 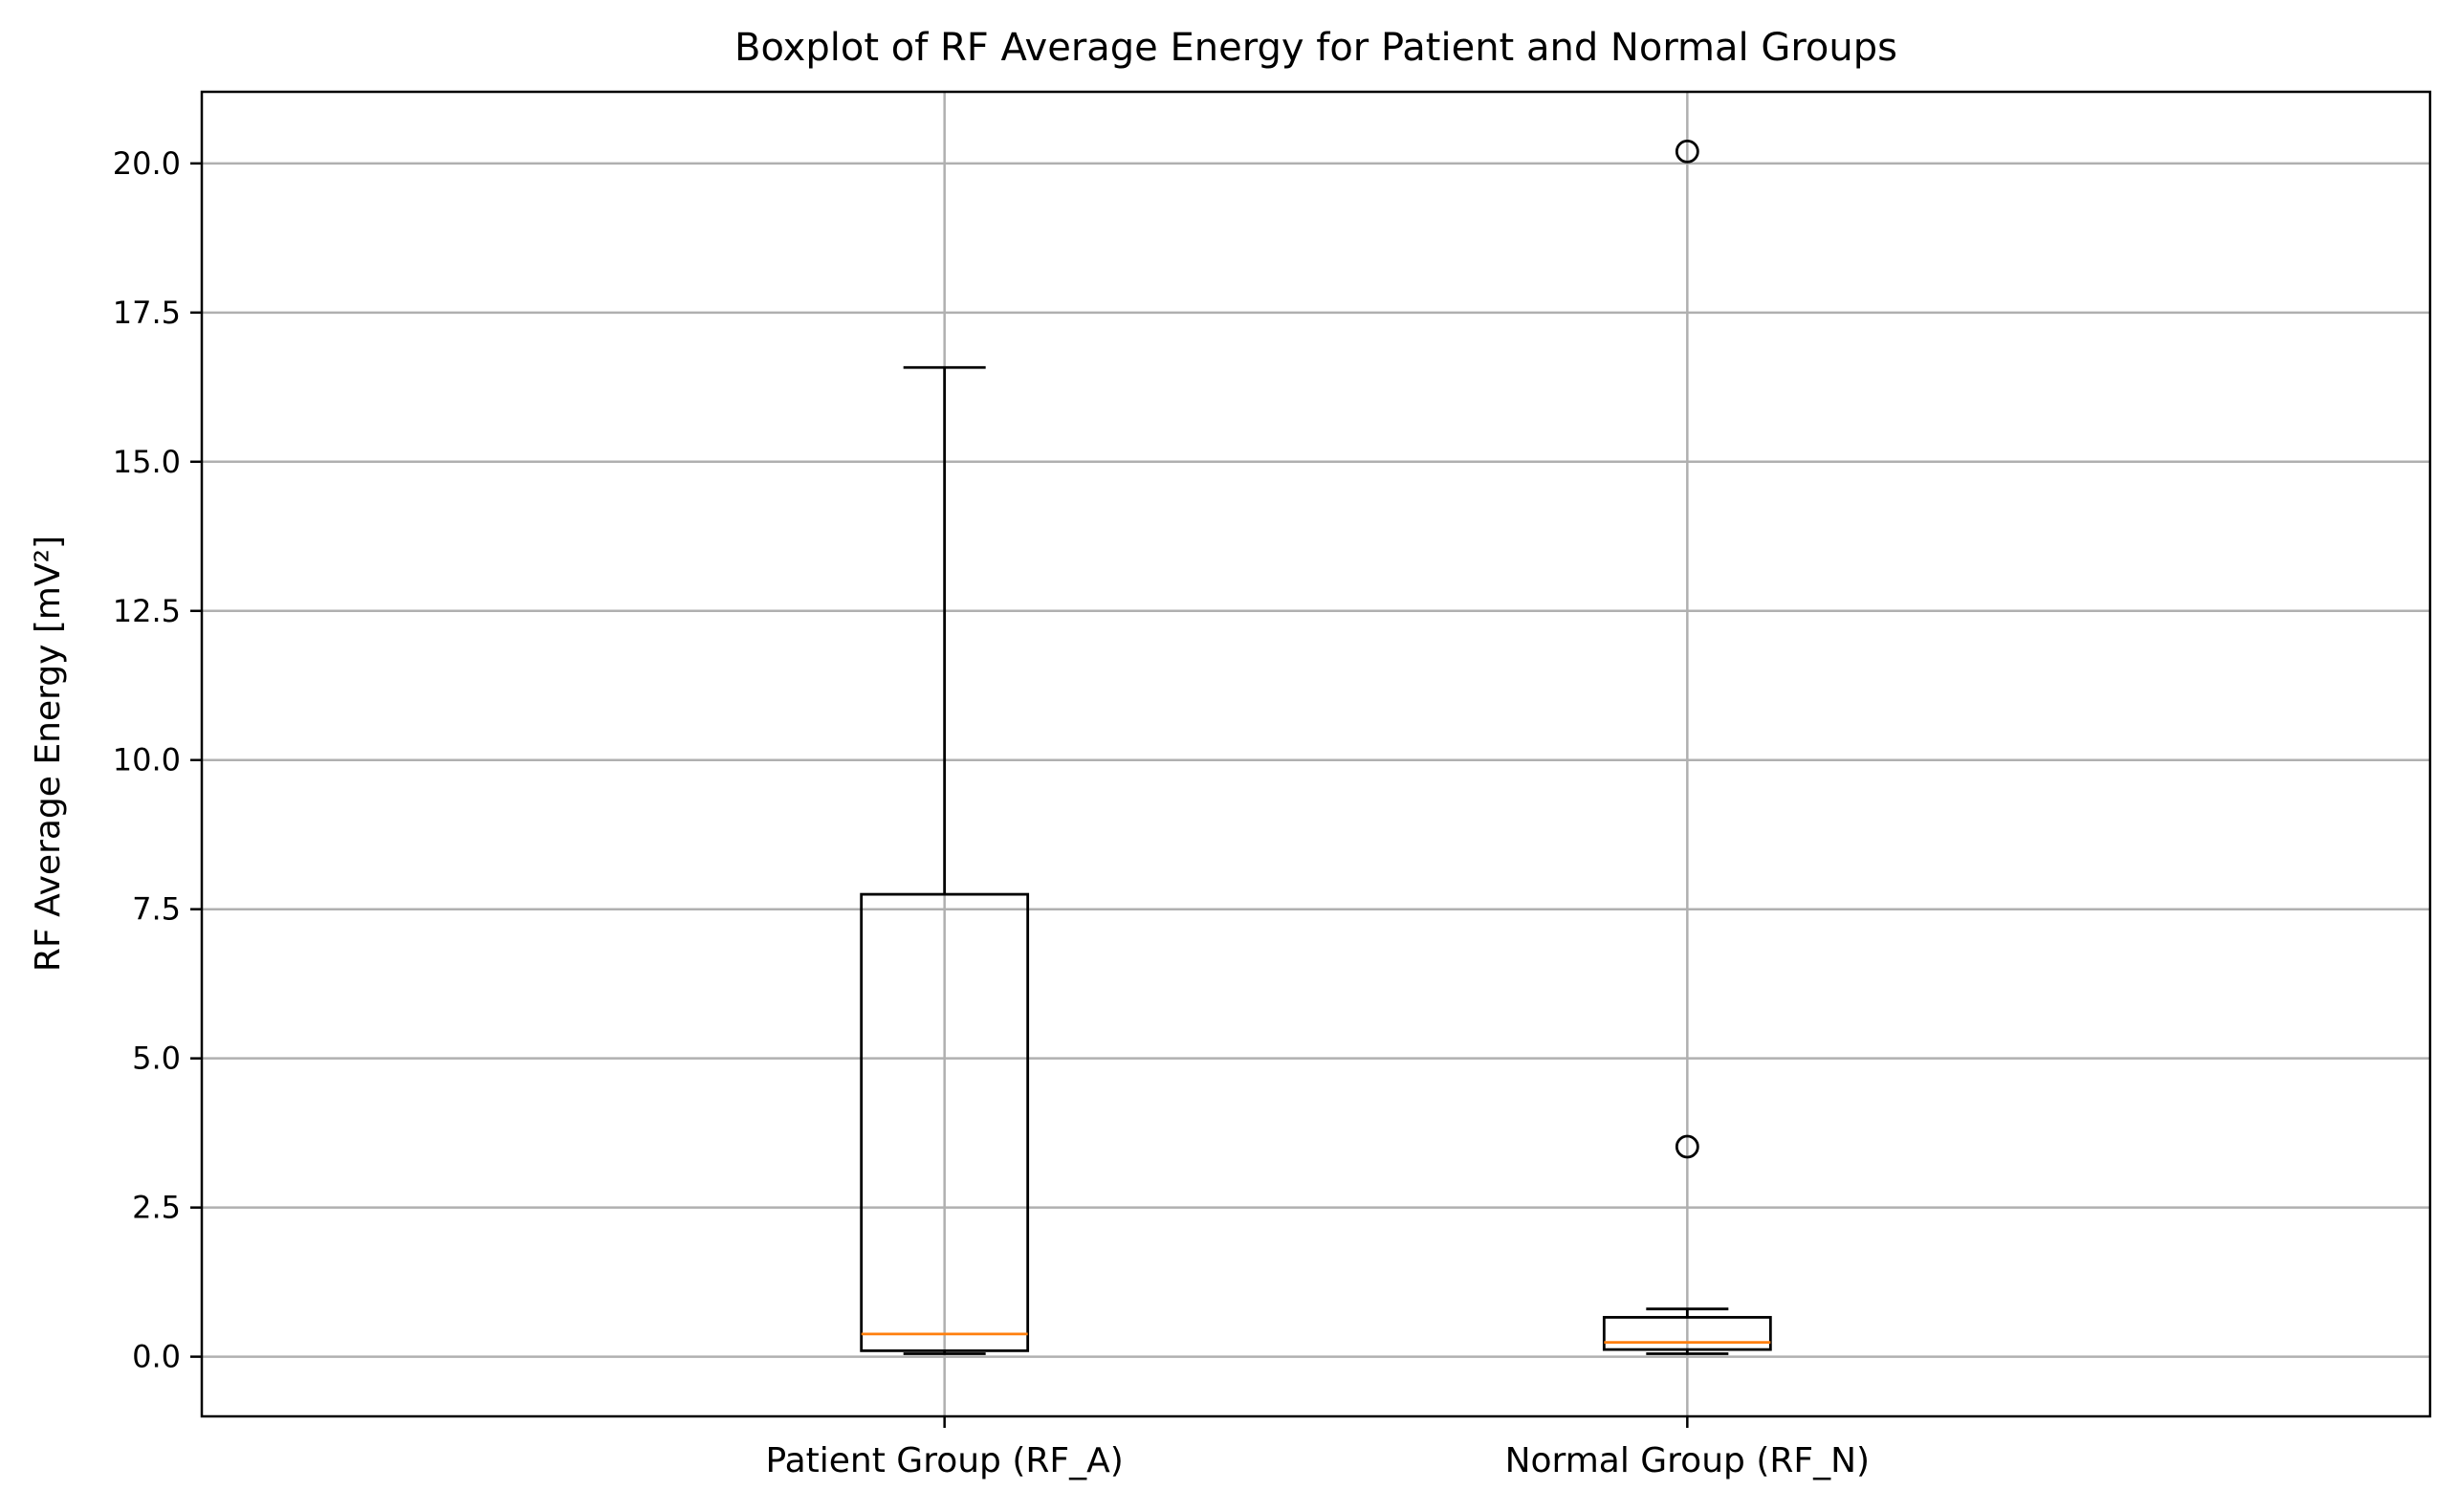 I want to click on y-tick-label: 0.0, so click(x=156, y=1357).